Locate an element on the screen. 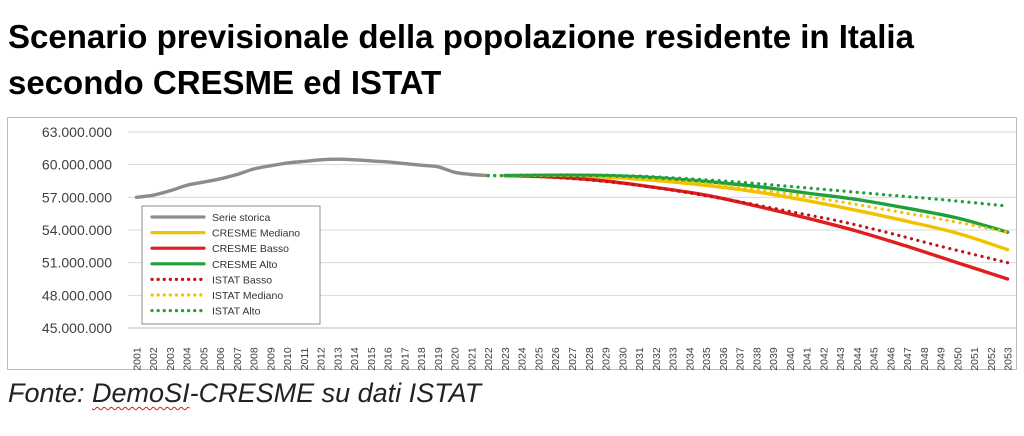 This screenshot has width=1024, height=436. series-line-cresme-alto is located at coordinates (756, 203).